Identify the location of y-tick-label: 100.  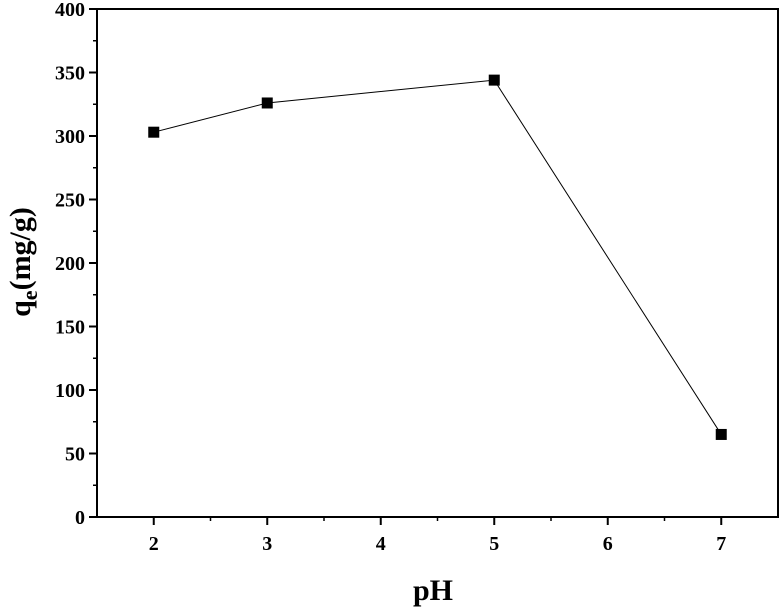
(70, 391).